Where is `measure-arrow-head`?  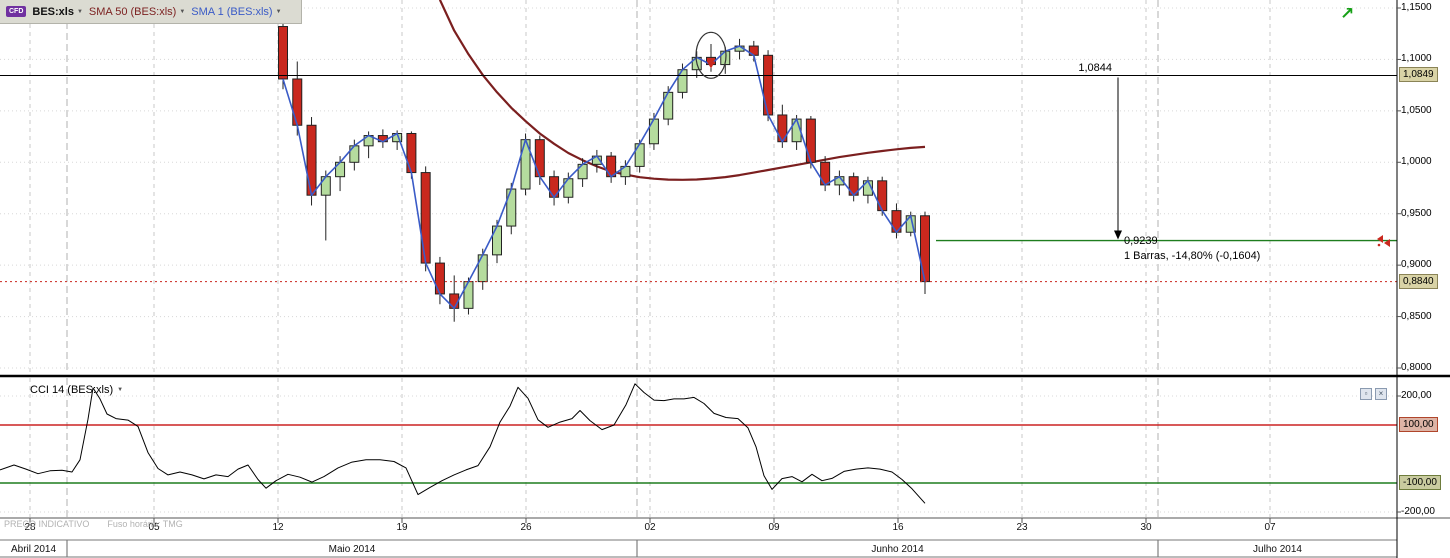 measure-arrow-head is located at coordinates (1118, 235).